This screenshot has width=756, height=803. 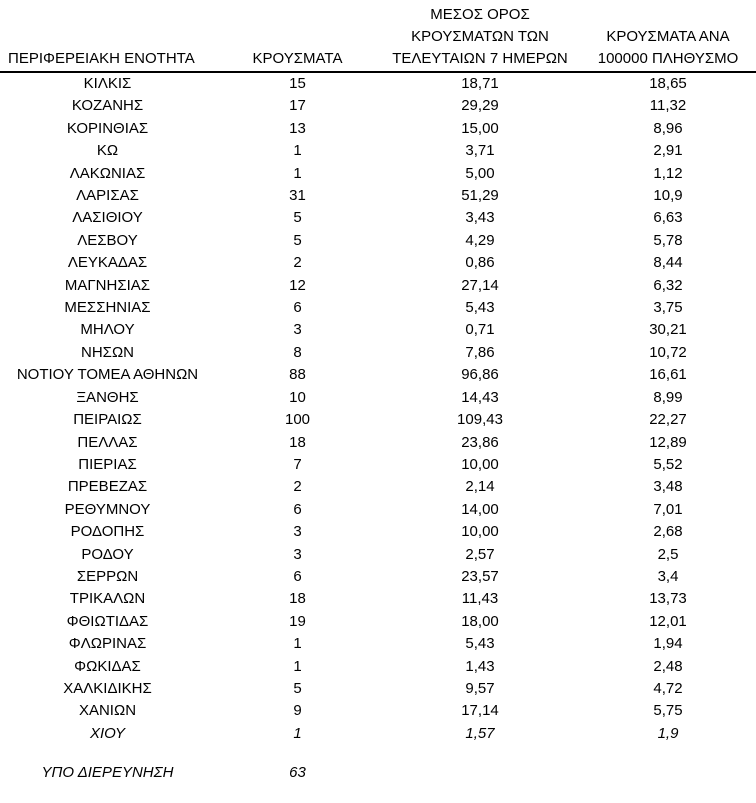 What do you see at coordinates (668, 733) in the screenshot?
I see `per100k-cell: 1,9` at bounding box center [668, 733].